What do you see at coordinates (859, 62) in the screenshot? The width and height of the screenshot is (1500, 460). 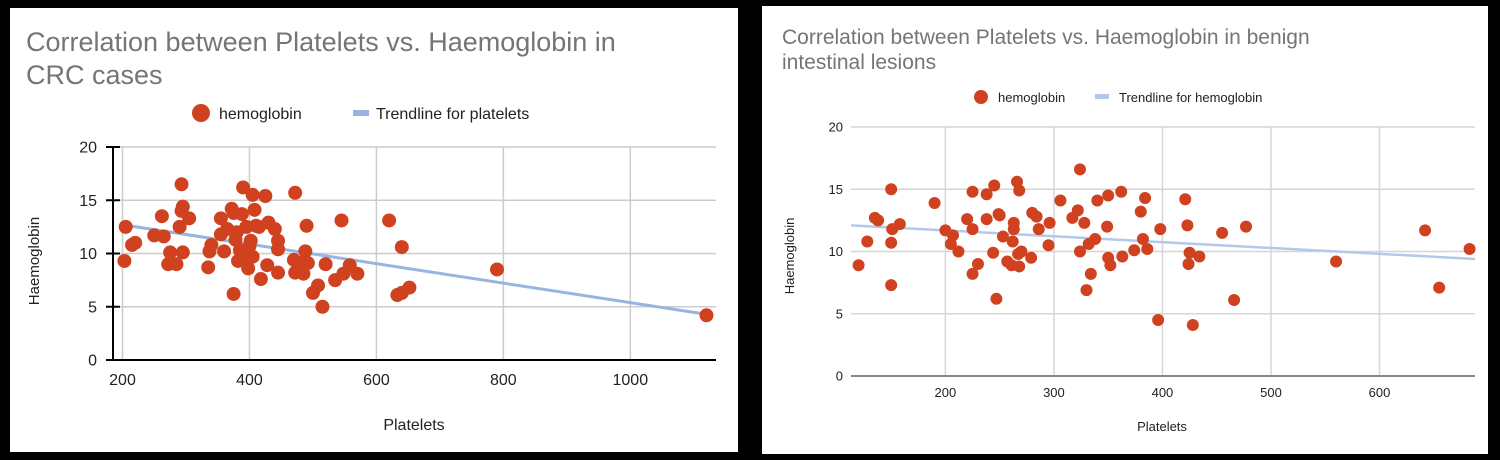 I see `chart-title-line-2: intestinal lesions` at bounding box center [859, 62].